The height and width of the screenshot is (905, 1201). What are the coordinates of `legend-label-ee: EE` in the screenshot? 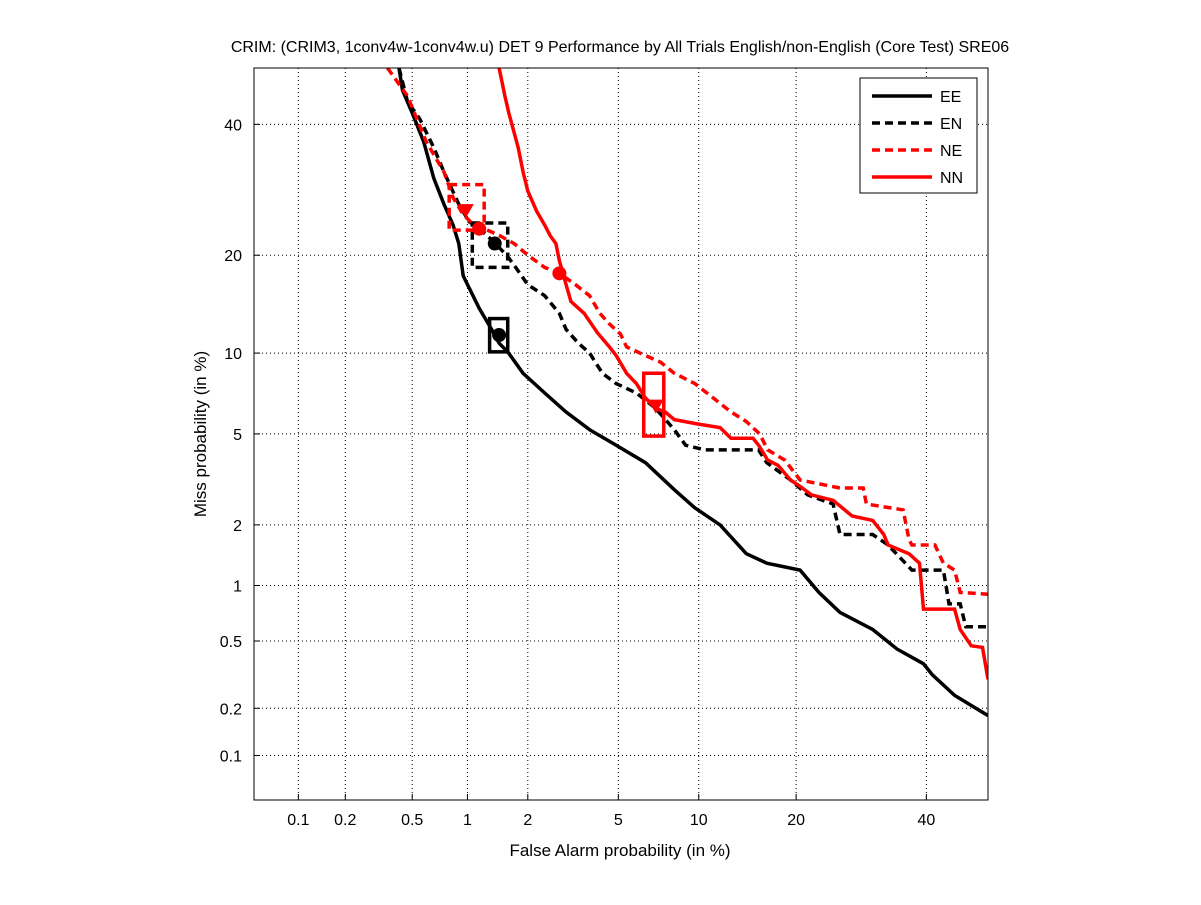 It's located at (950, 97).